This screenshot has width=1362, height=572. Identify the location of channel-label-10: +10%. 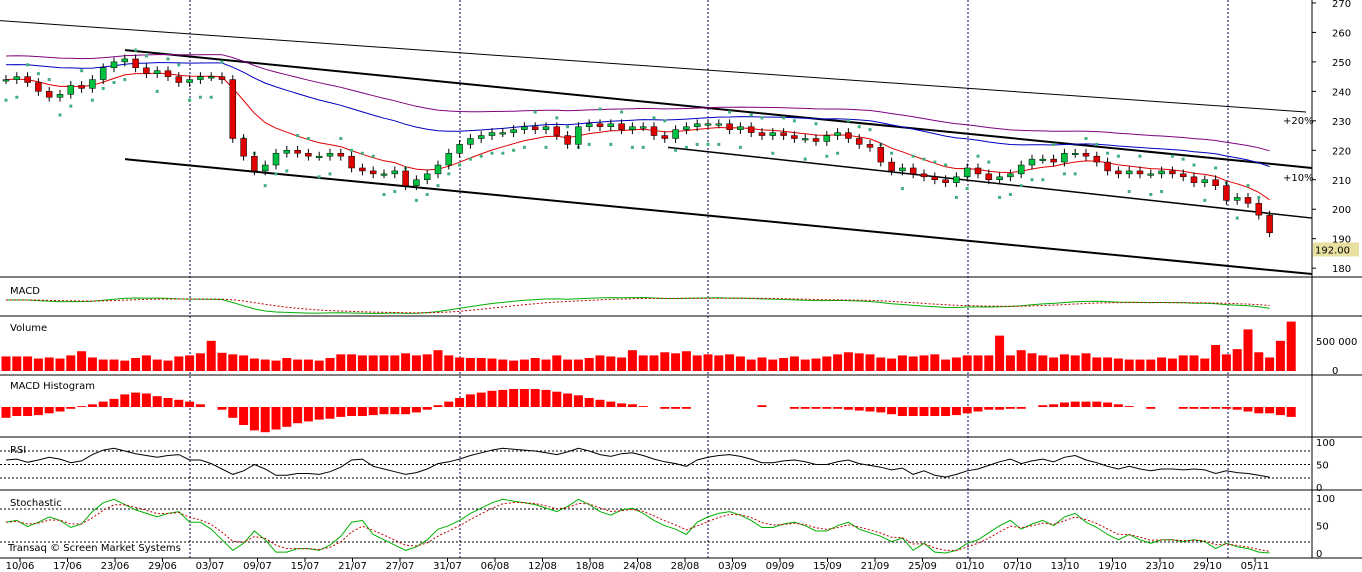
(1298, 178).